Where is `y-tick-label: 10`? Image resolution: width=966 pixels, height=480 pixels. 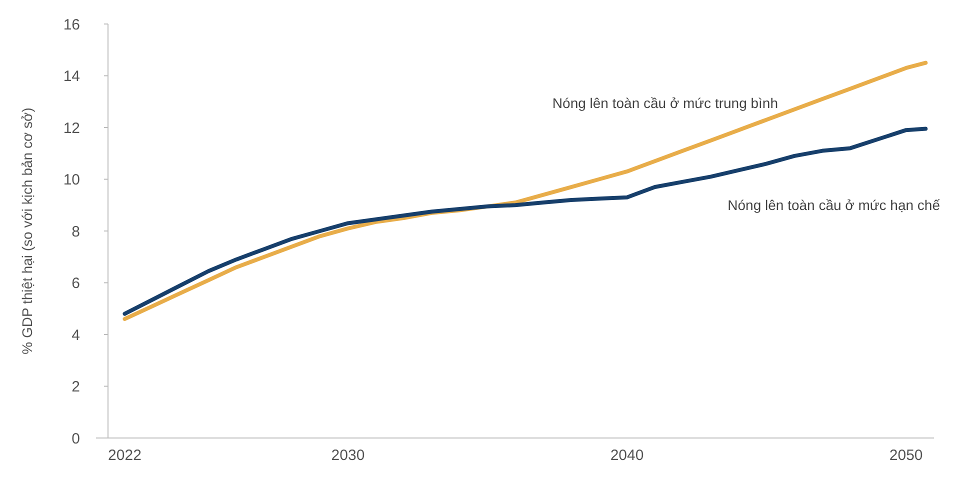 y-tick-label: 10 is located at coordinates (71, 180).